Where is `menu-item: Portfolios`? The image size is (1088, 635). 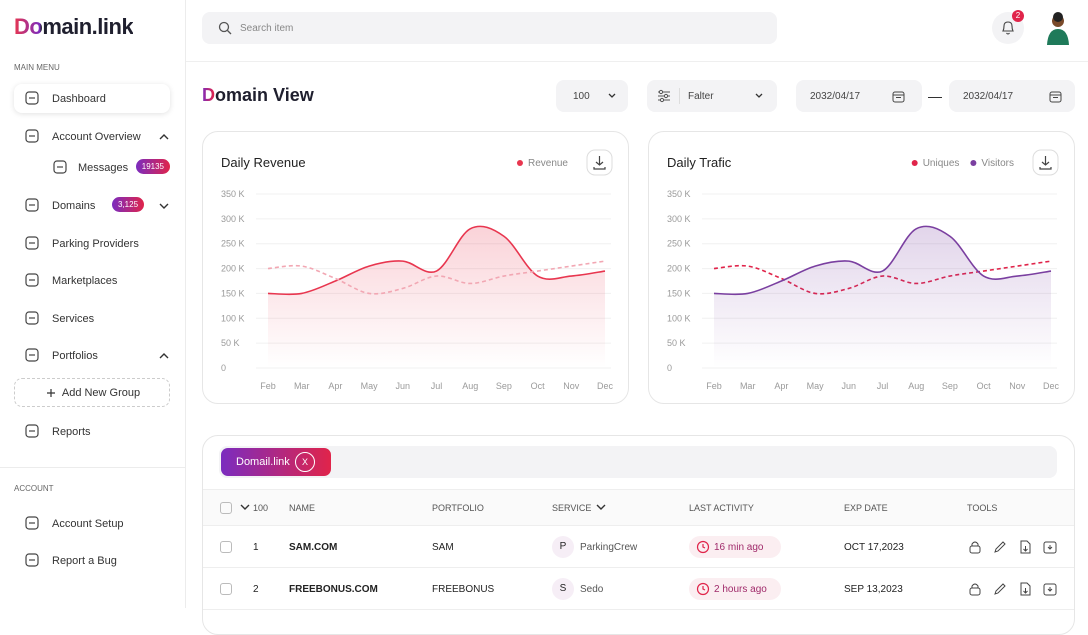
menu-item: Portfolios is located at coordinates (92, 355).